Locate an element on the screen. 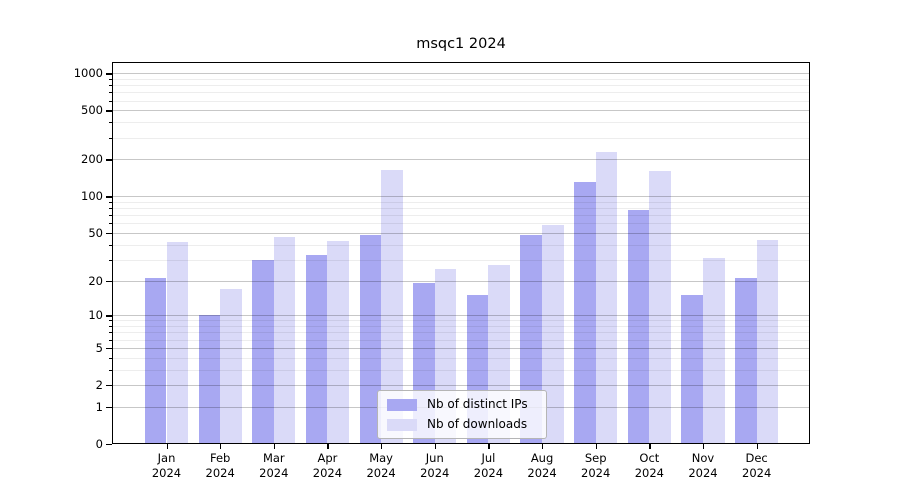 Image resolution: width=900 pixels, height=500 pixels. y-tick-label: 50 is located at coordinates (95, 233).